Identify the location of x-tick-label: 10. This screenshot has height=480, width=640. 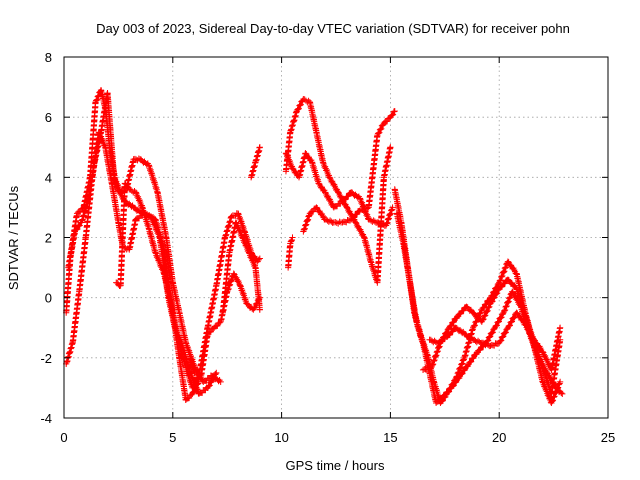
(281, 437).